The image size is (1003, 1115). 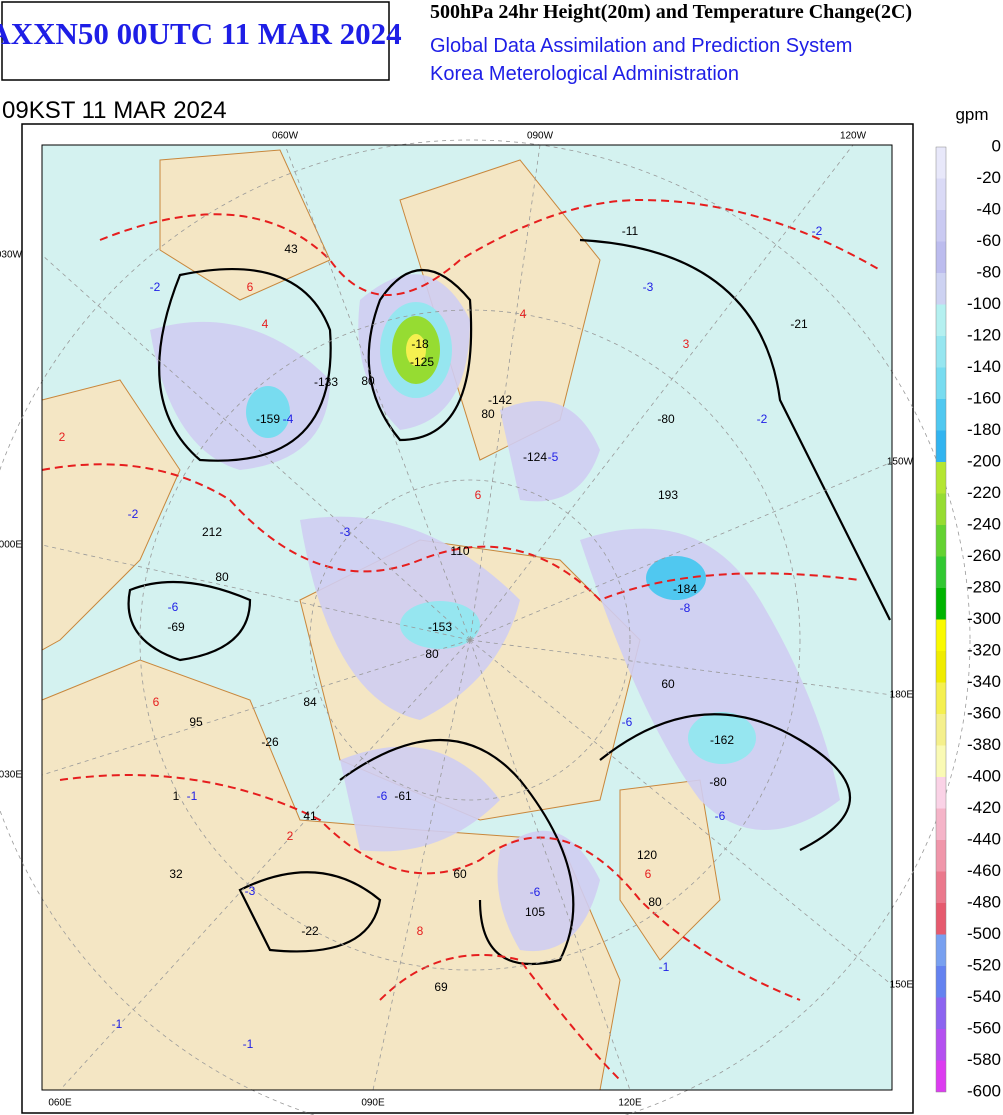 I want to click on colorbar-label: -120, so click(x=984, y=334).